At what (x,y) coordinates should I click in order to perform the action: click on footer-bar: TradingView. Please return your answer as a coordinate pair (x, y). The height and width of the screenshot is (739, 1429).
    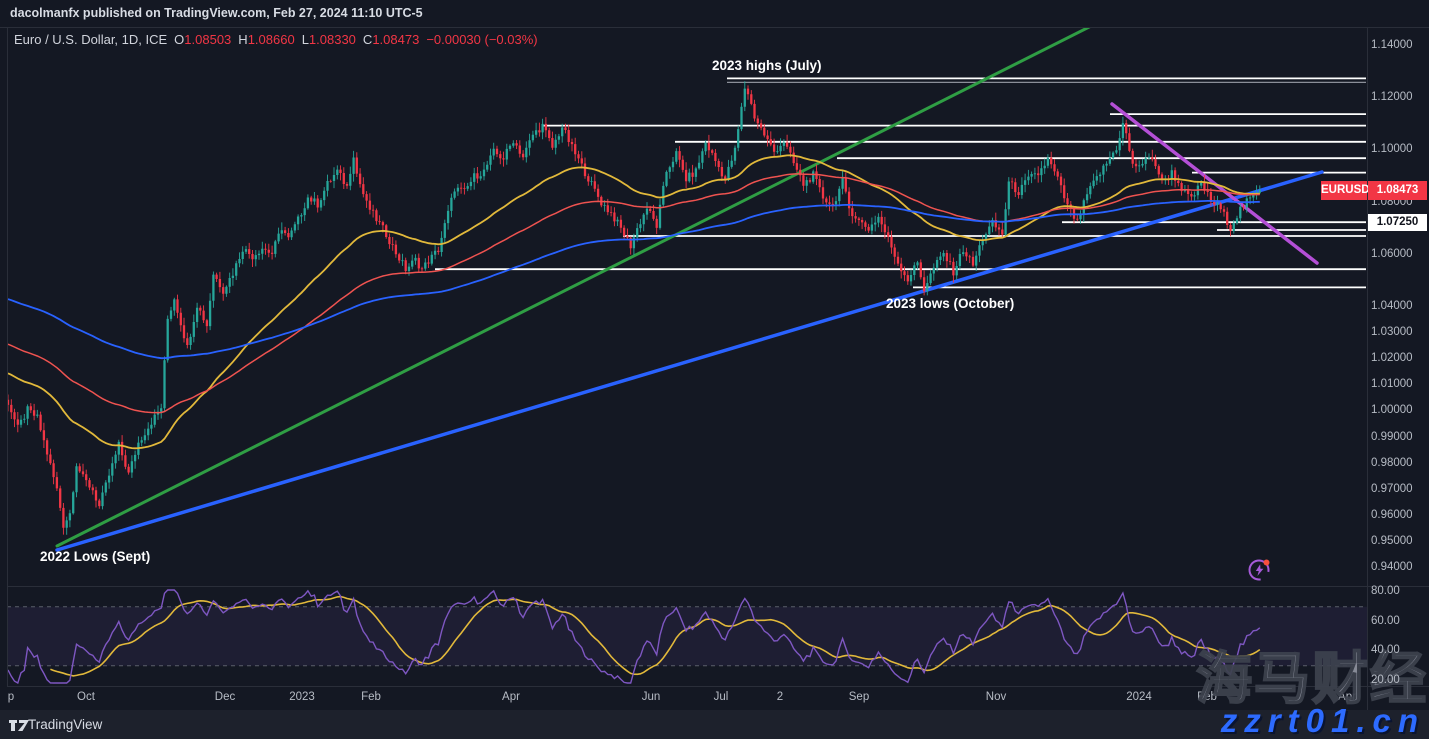
    Looking at the image, I should click on (714, 724).